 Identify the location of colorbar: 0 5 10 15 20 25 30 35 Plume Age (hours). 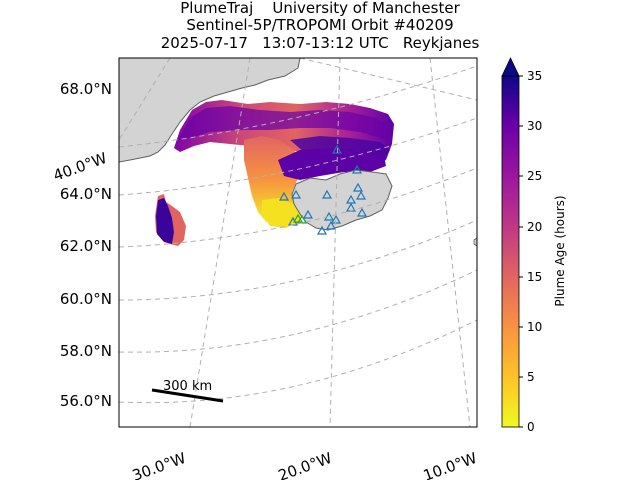
(534, 245).